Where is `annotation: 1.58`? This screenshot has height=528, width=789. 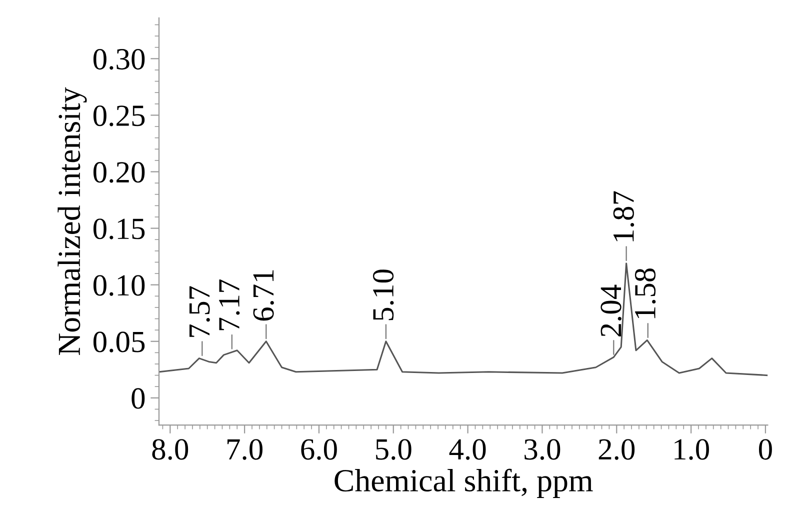
annotation: 1.58 is located at coordinates (645, 293).